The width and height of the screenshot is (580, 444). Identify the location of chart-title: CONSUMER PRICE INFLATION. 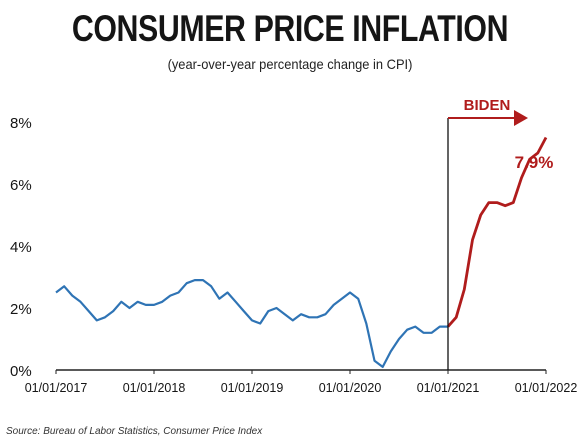
(290, 28).